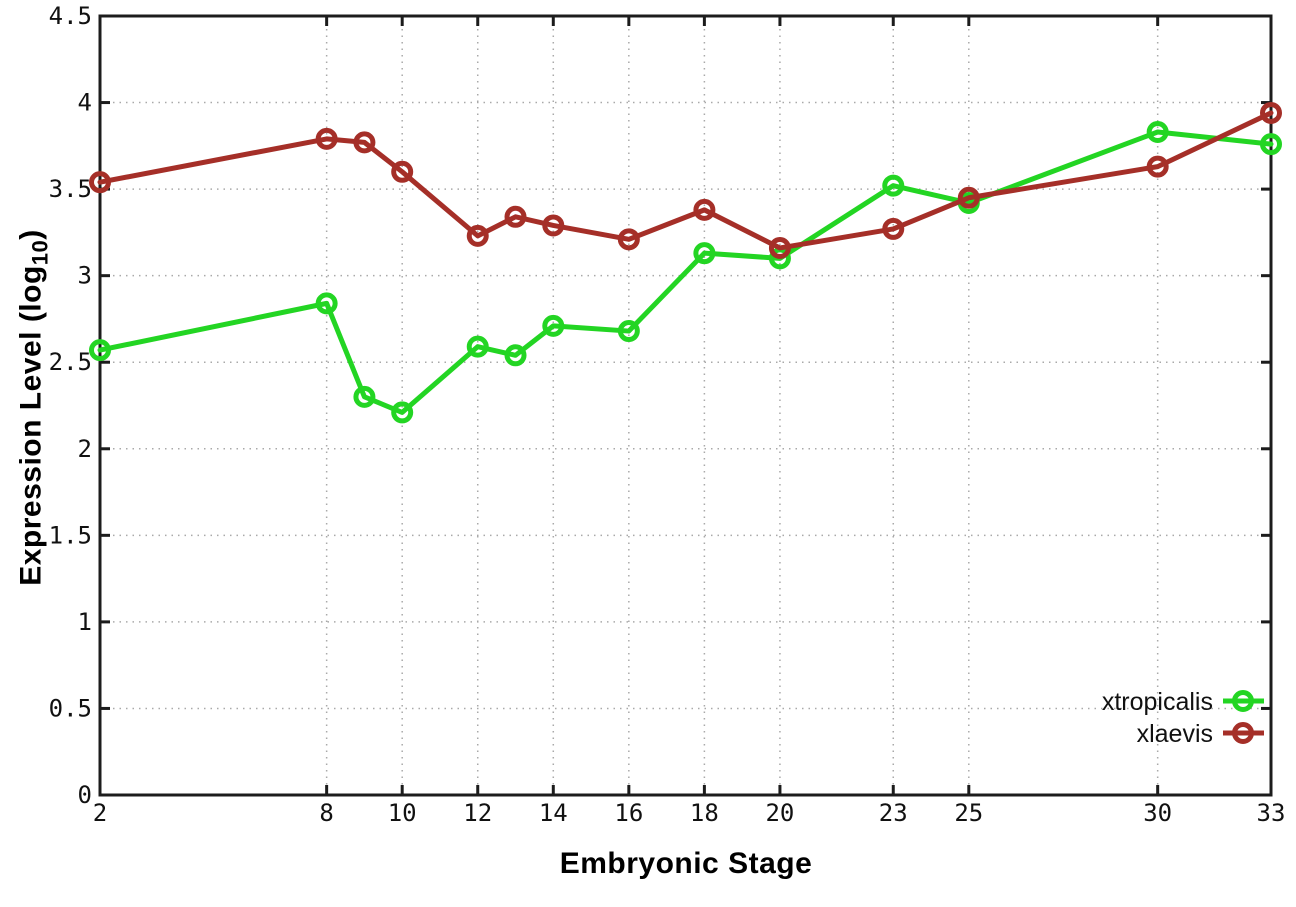 This screenshot has width=1296, height=907. What do you see at coordinates (1175, 734) in the screenshot?
I see `legend-label-xlaevis: xlaevis` at bounding box center [1175, 734].